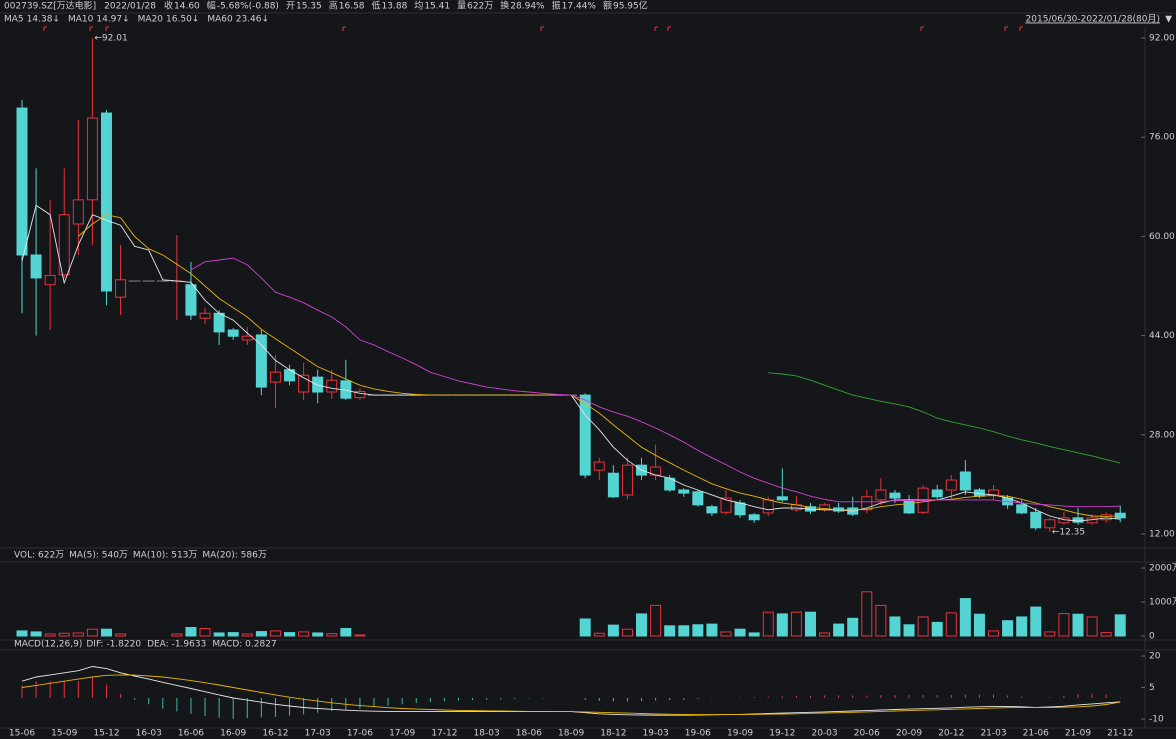 The width and height of the screenshot is (1176, 739). Describe the element at coordinates (168, 6) in the screenshot. I see `quote-label: 收` at that location.